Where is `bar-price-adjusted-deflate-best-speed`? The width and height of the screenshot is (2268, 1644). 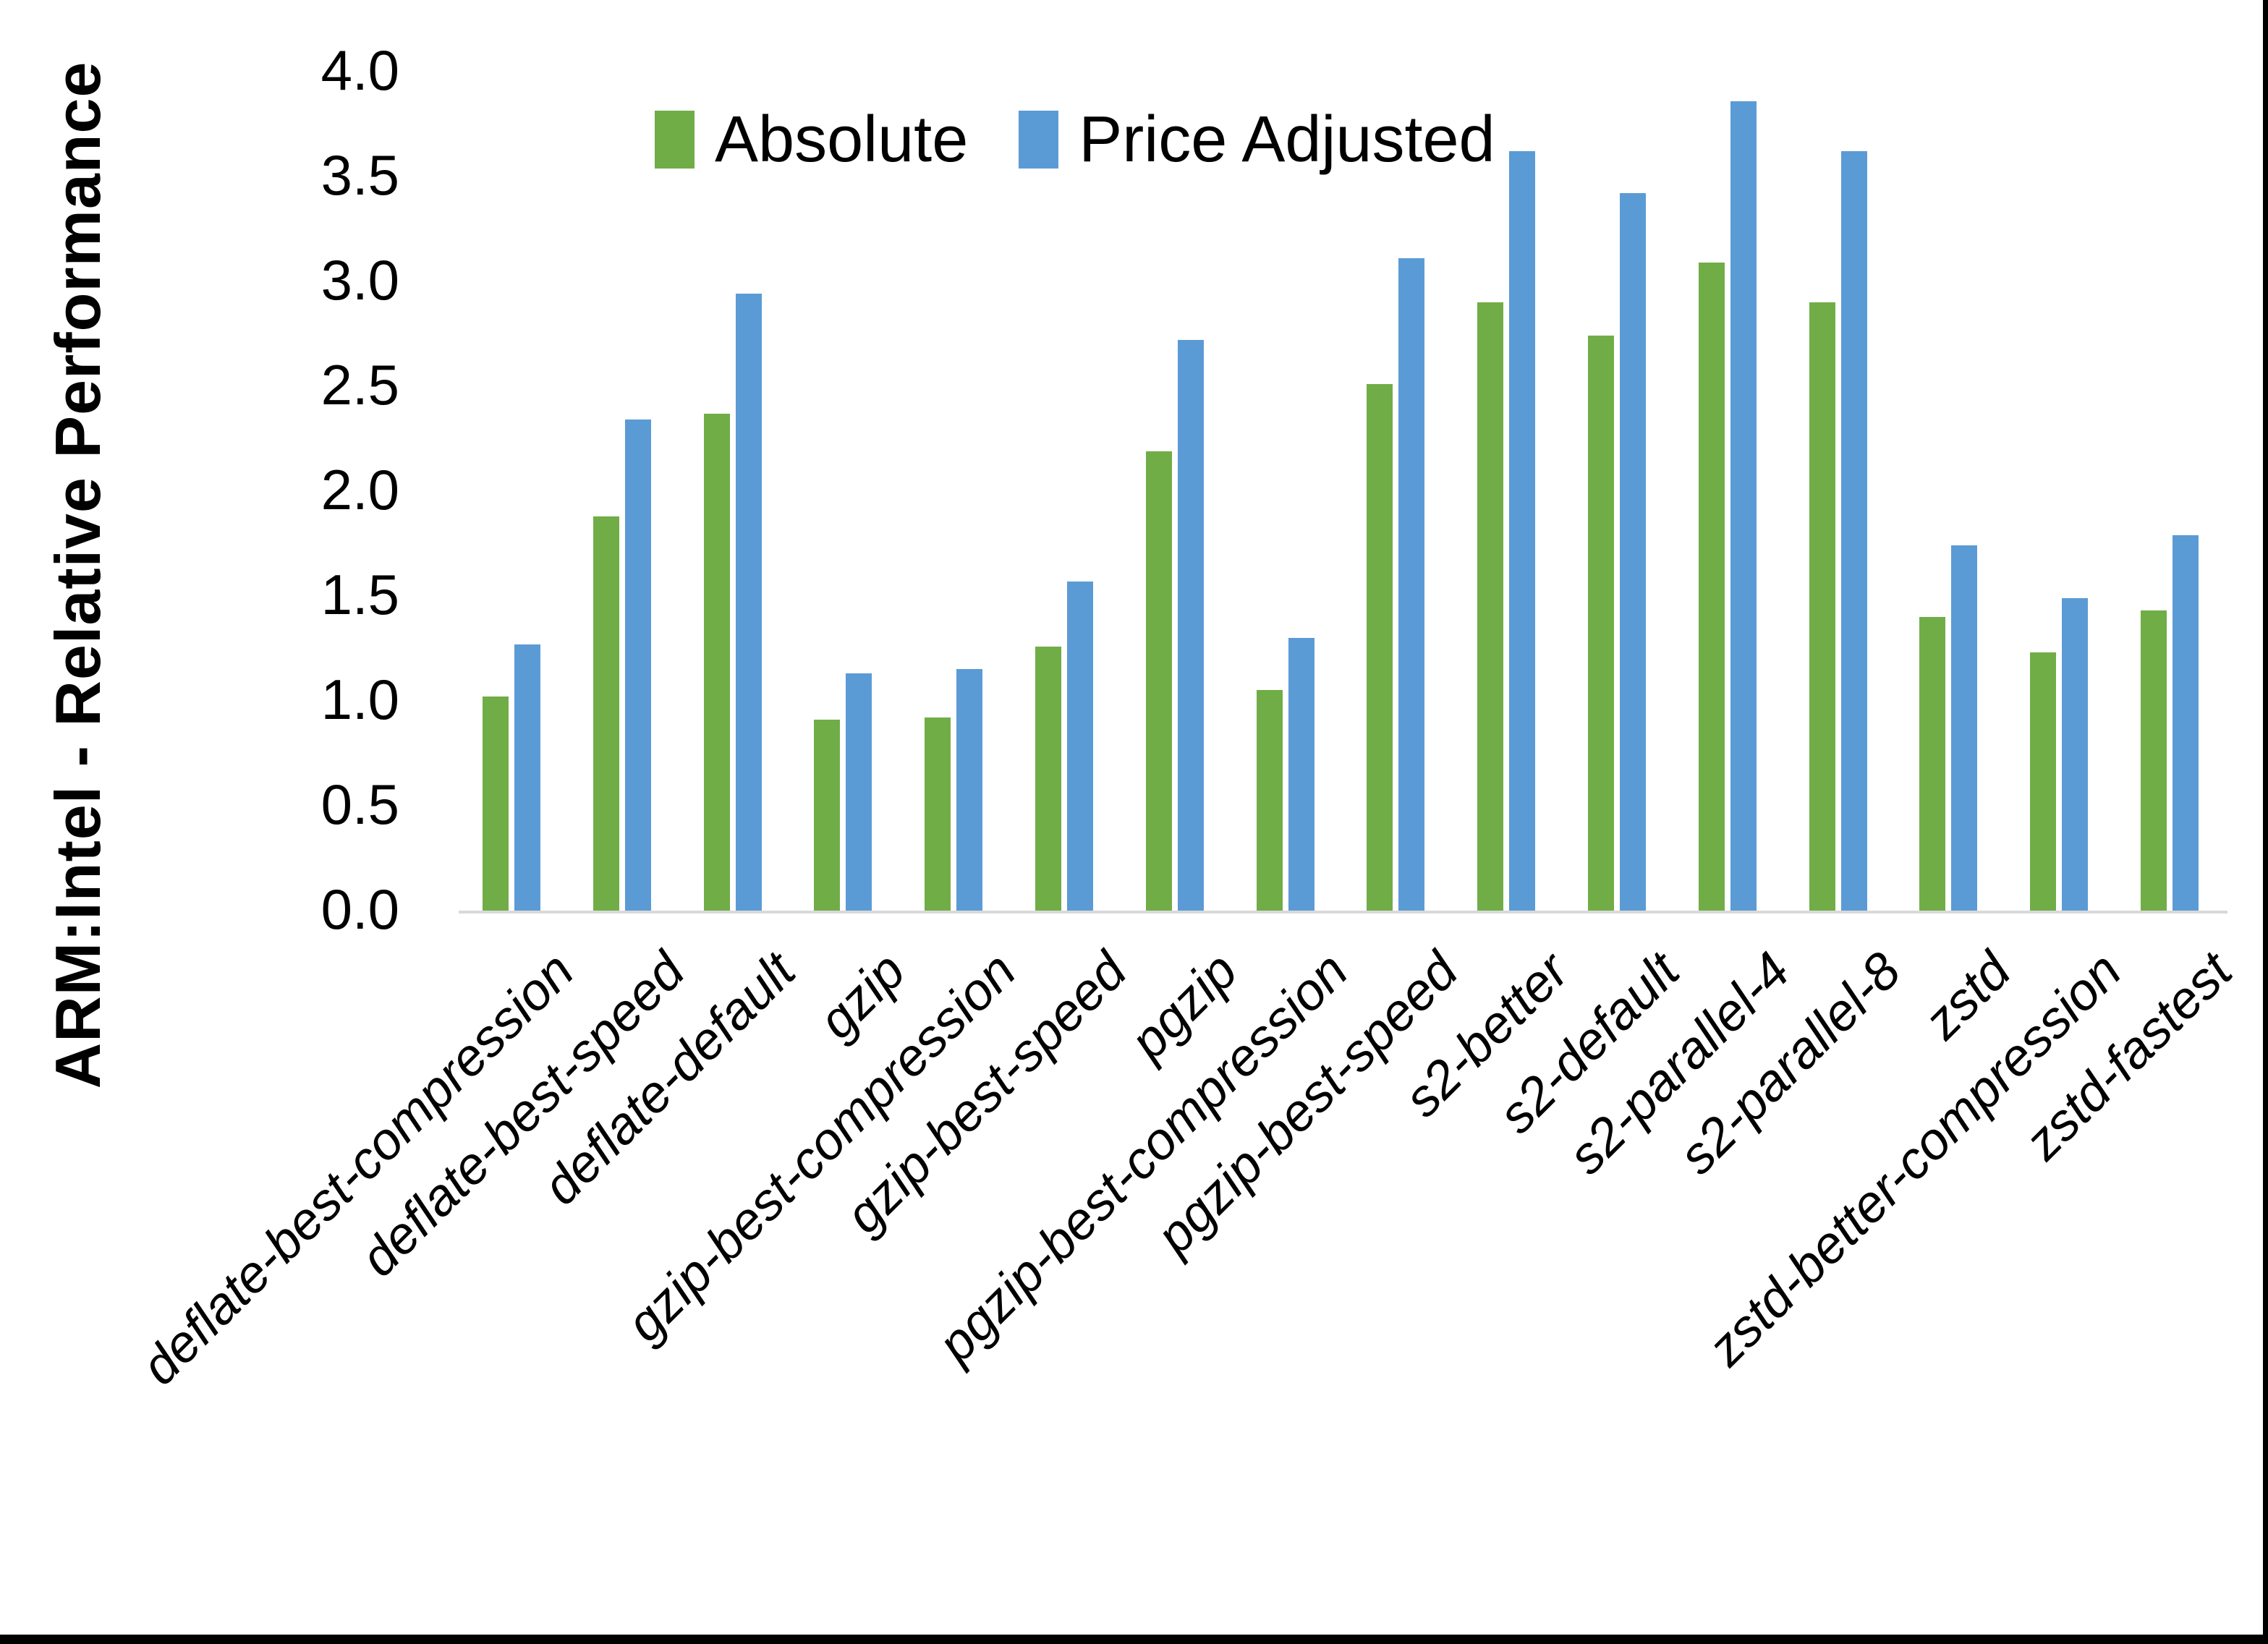 bar-price-adjusted-deflate-best-speed is located at coordinates (638, 665).